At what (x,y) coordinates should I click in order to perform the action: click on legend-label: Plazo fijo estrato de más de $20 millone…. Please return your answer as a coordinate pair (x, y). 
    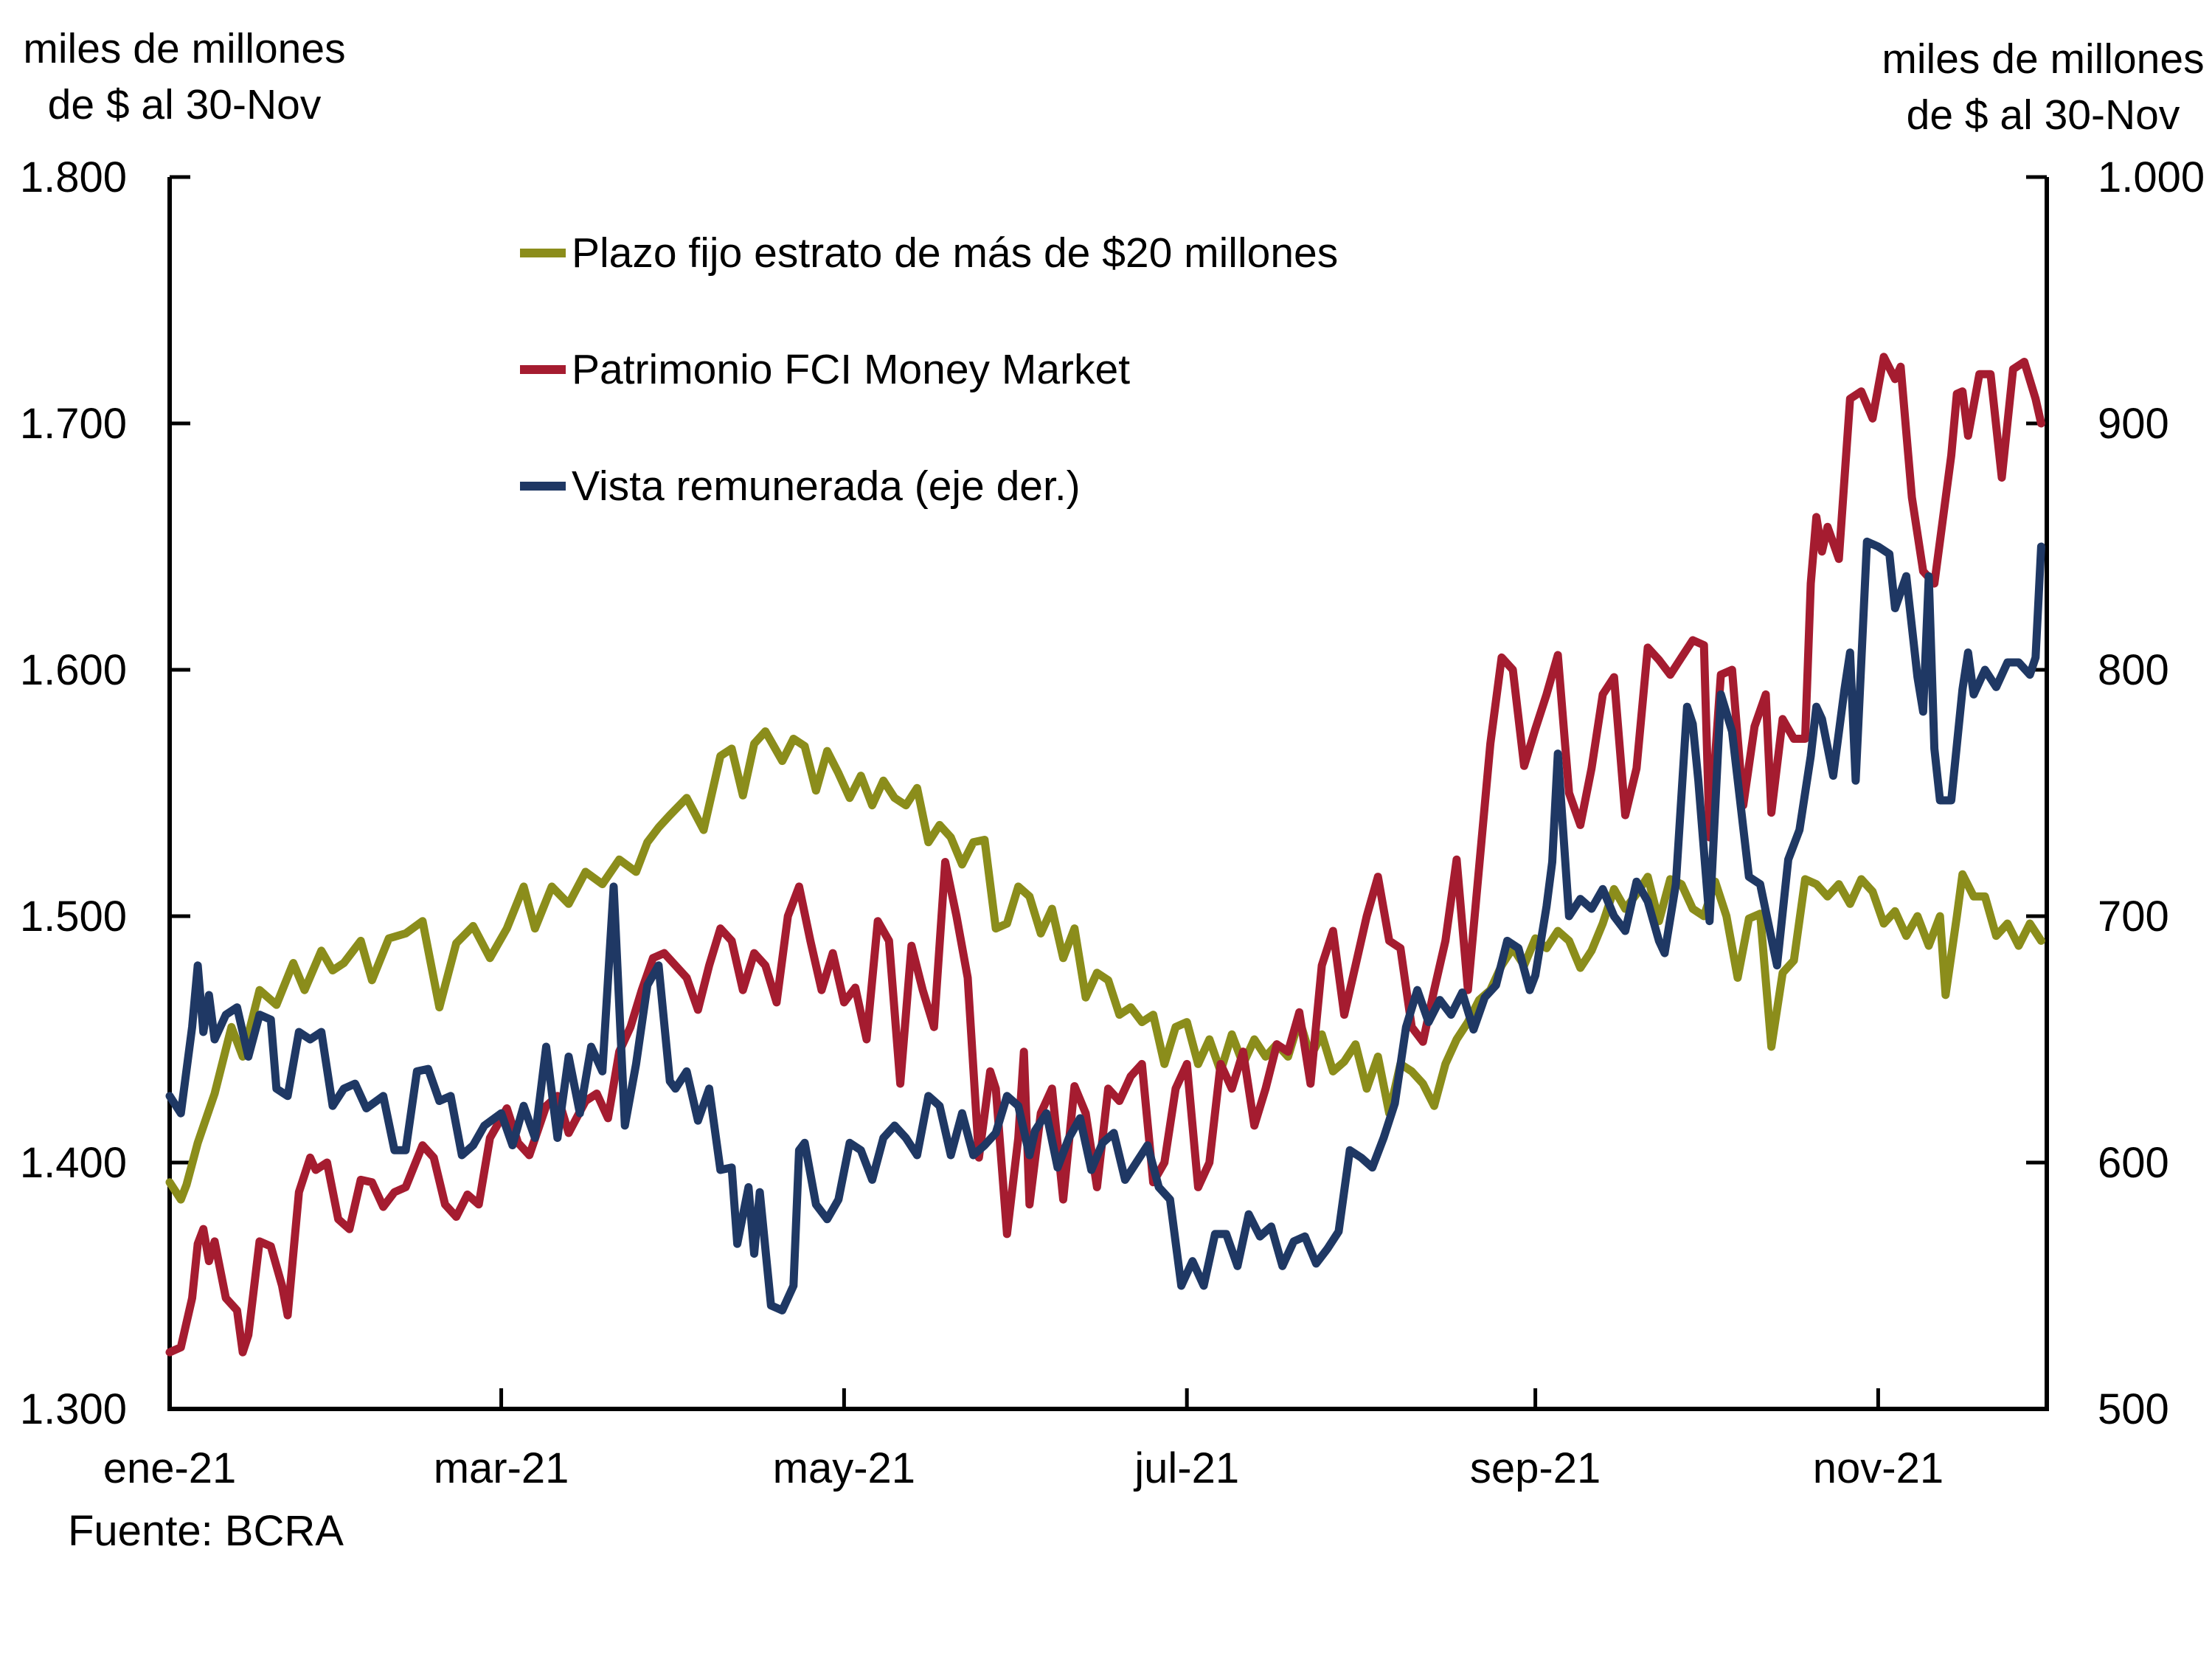
    Looking at the image, I should click on (956, 253).